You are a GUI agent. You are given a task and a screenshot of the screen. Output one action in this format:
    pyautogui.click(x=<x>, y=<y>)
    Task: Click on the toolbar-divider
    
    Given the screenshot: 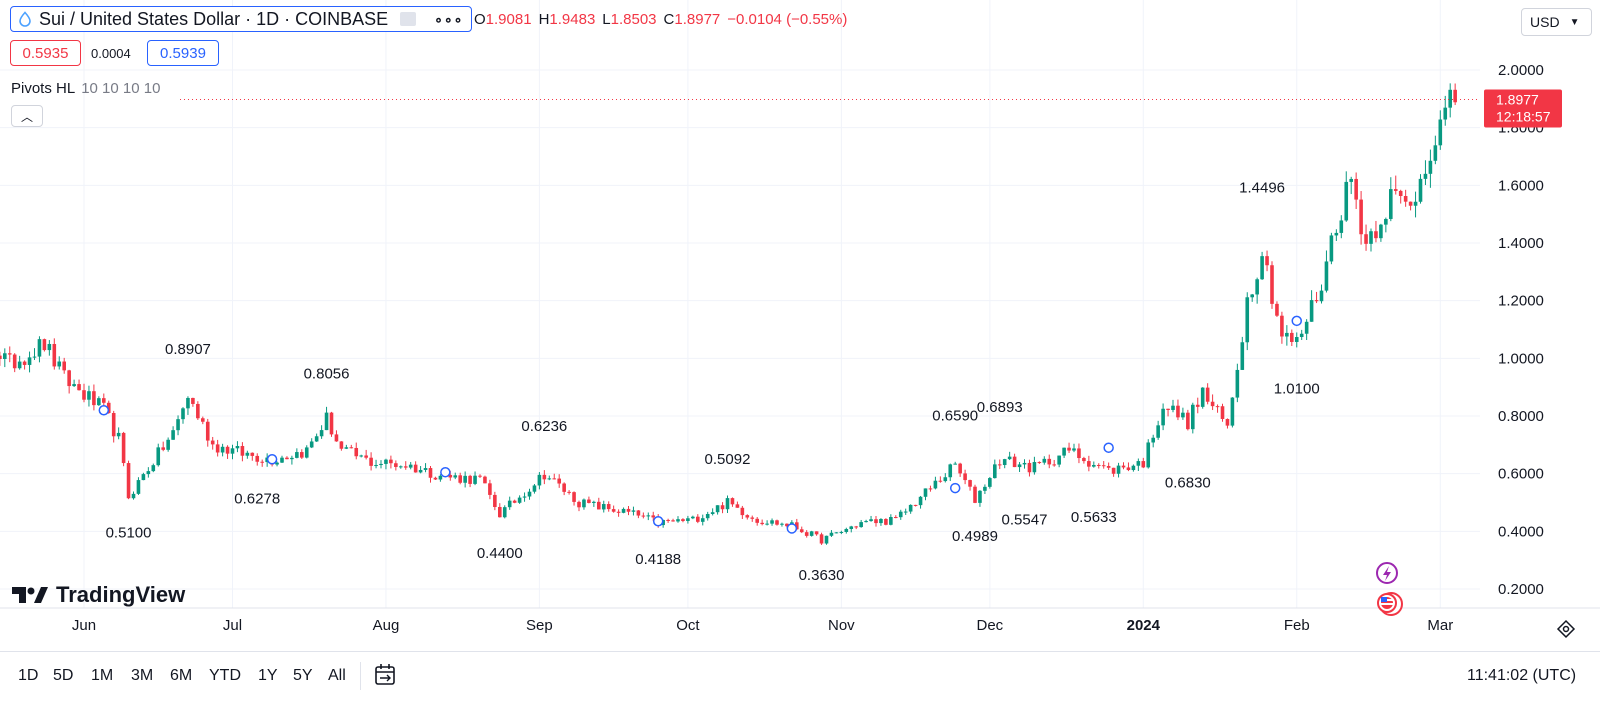 What is the action you would take?
    pyautogui.click(x=360, y=676)
    